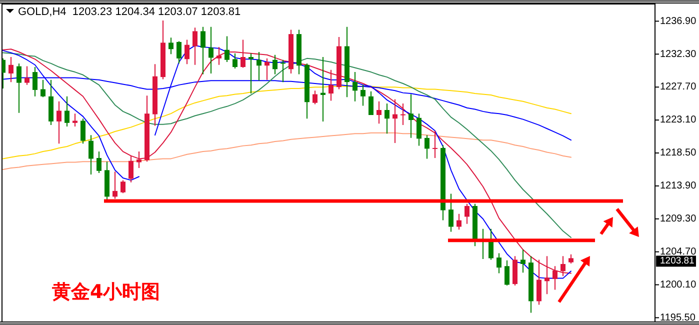  Describe the element at coordinates (678, 284) in the screenshot. I see `y-tick-label: 1200.10` at that location.